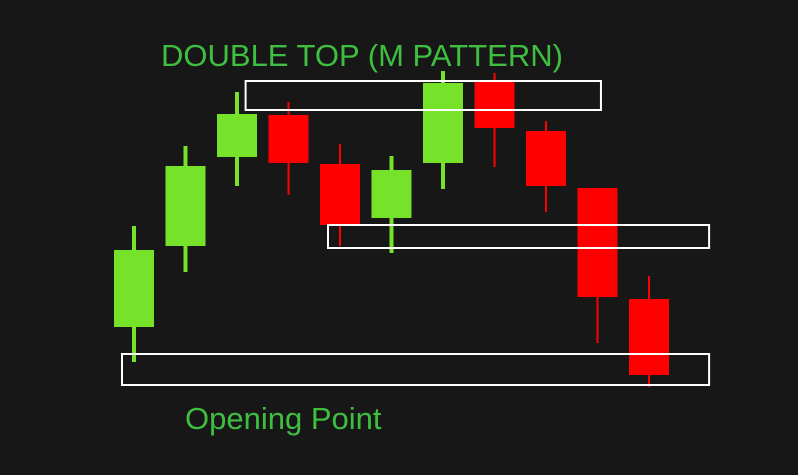 This screenshot has height=475, width=798. I want to click on top-resistance-zone, so click(423, 95).